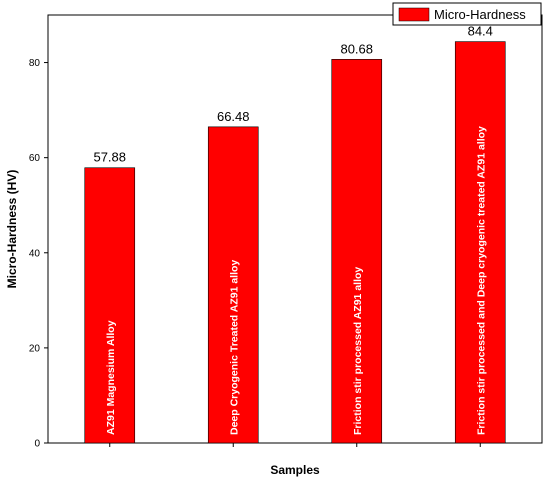 The image size is (550, 483). I want to click on y-tick-label: 0, so click(37, 444).